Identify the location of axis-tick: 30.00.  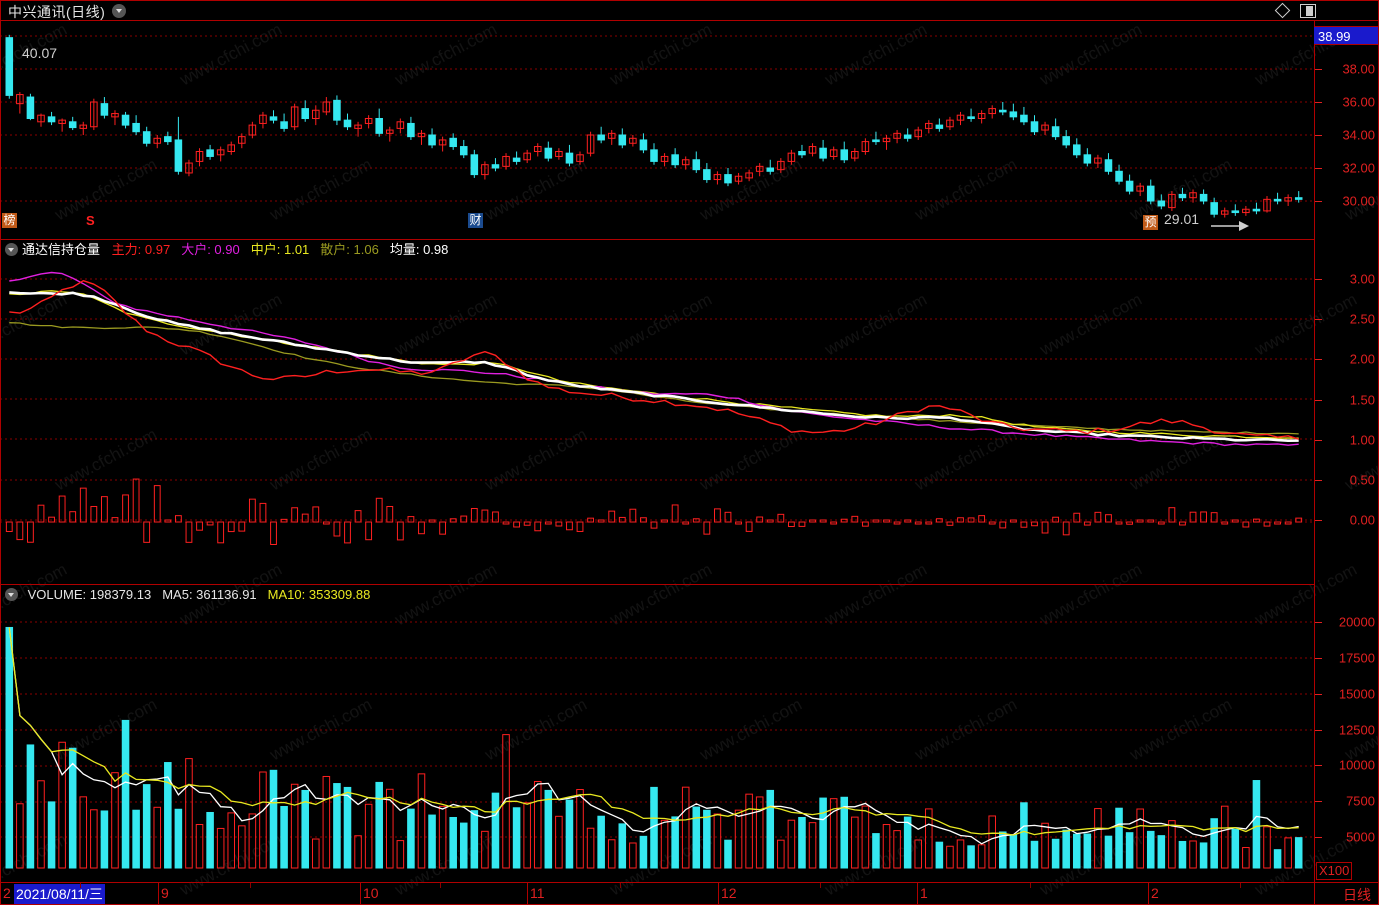
(1358, 201).